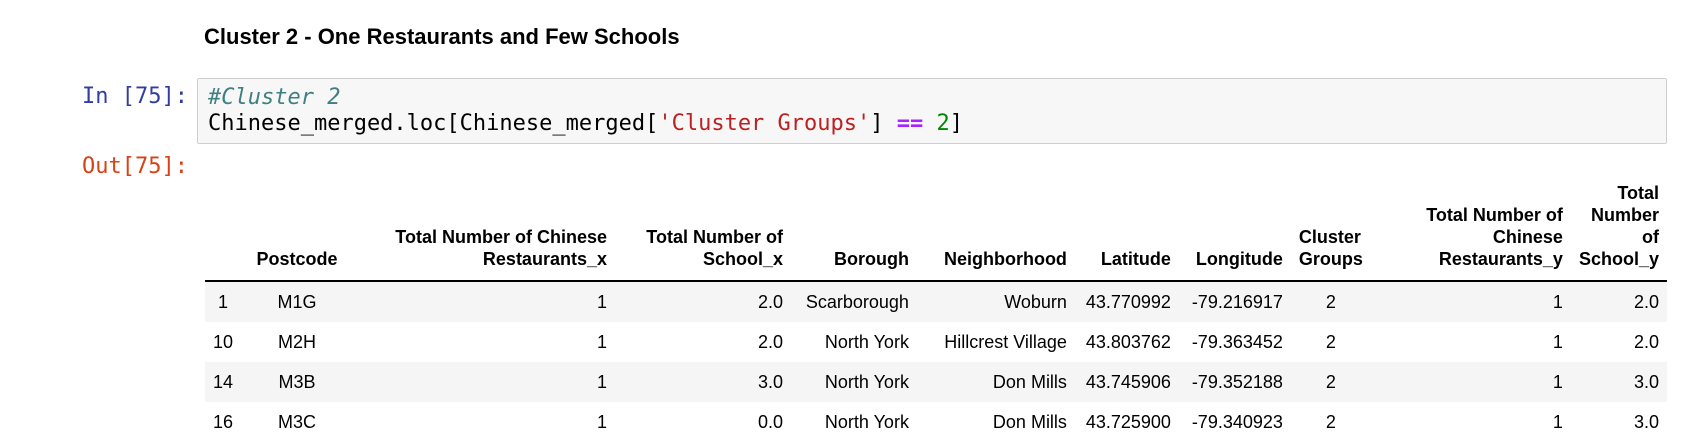 This screenshot has height=448, width=1692. I want to click on column-header-longitude: Longitude, so click(1234, 228).